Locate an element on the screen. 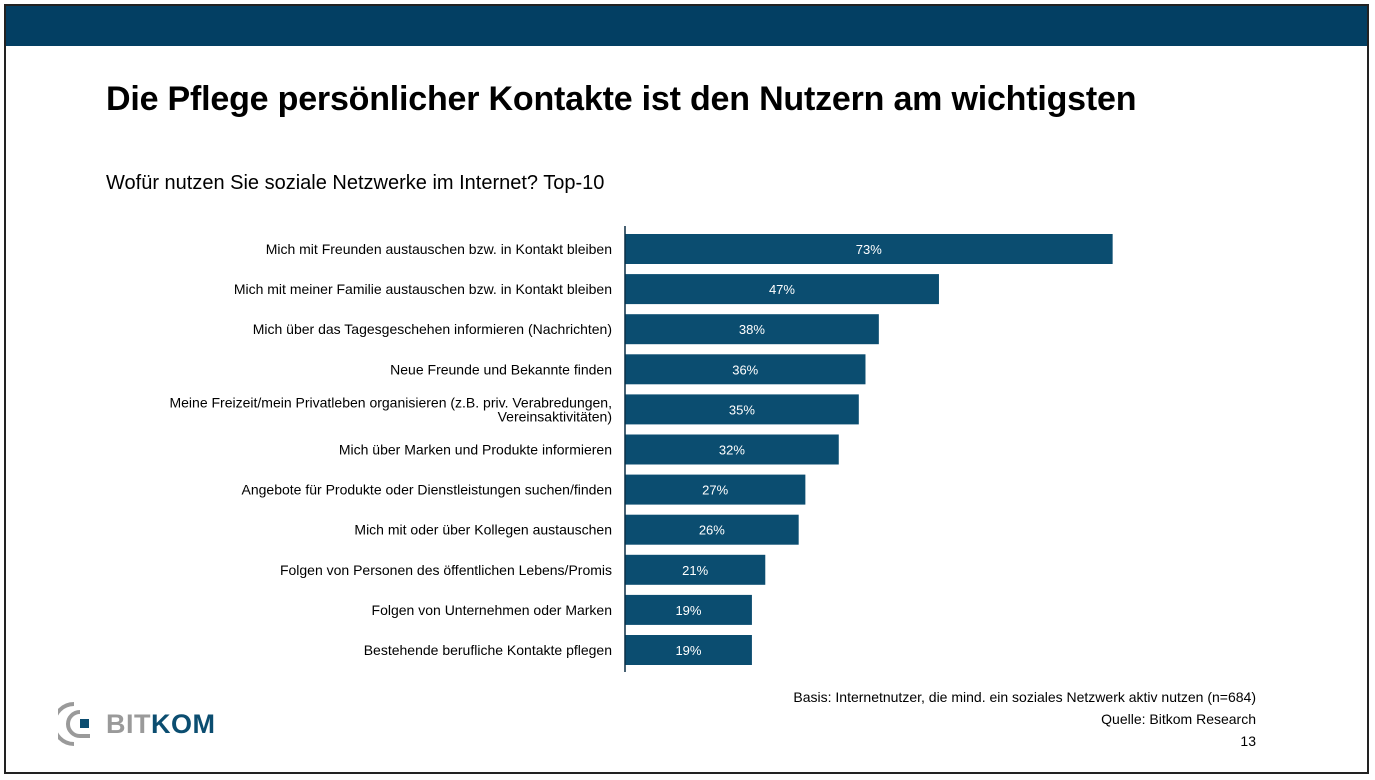  value-label-10: 19% is located at coordinates (688, 650).